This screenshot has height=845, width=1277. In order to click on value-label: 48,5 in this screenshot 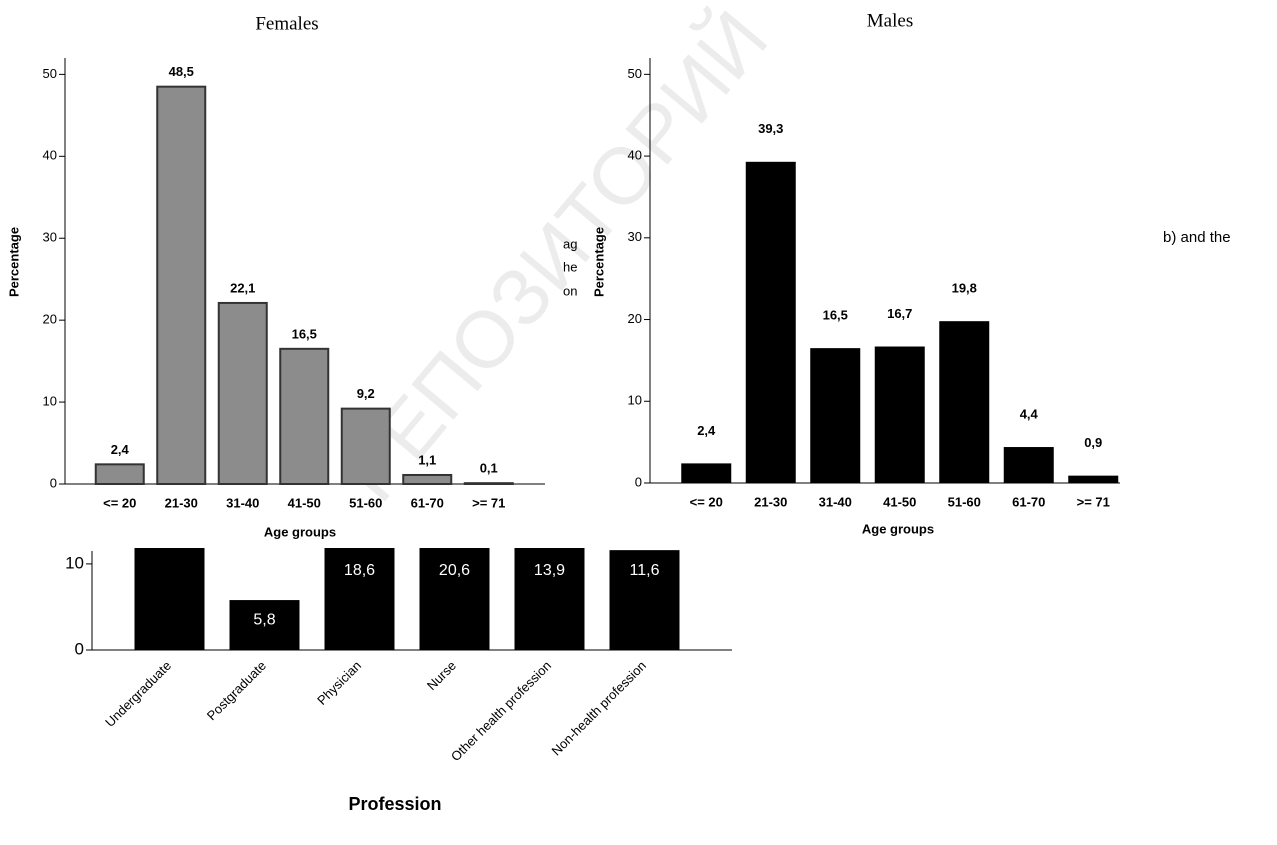, I will do `click(181, 71)`.